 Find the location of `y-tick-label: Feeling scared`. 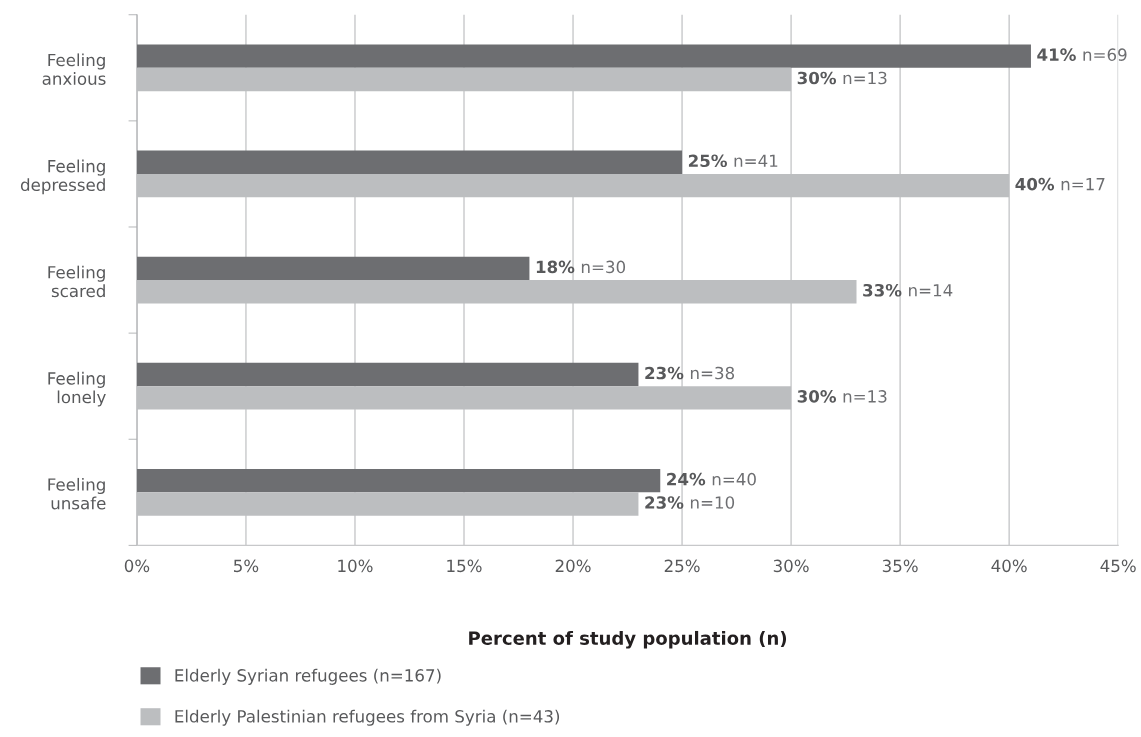

y-tick-label: Feeling scared is located at coordinates (76, 281).